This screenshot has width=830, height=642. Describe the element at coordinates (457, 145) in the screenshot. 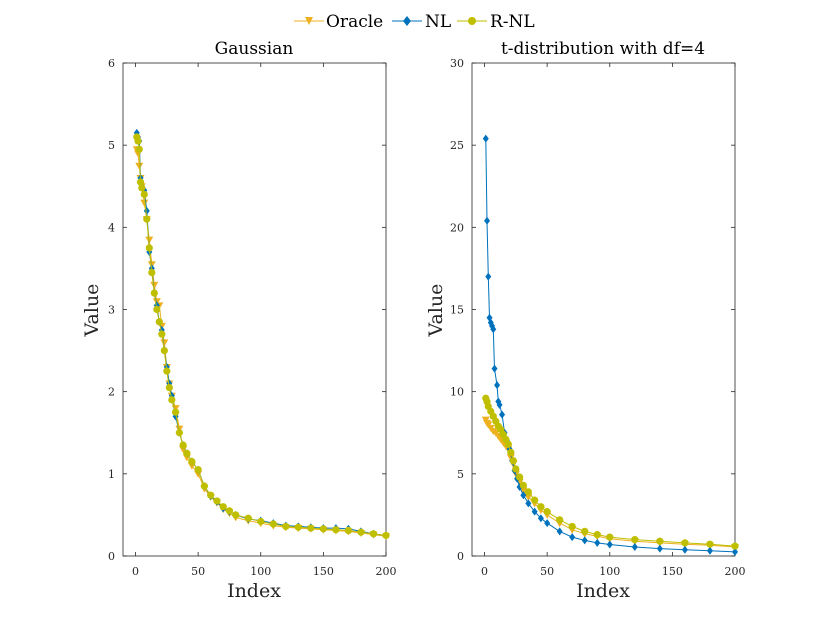

I see `y-tick-label: 25` at that location.